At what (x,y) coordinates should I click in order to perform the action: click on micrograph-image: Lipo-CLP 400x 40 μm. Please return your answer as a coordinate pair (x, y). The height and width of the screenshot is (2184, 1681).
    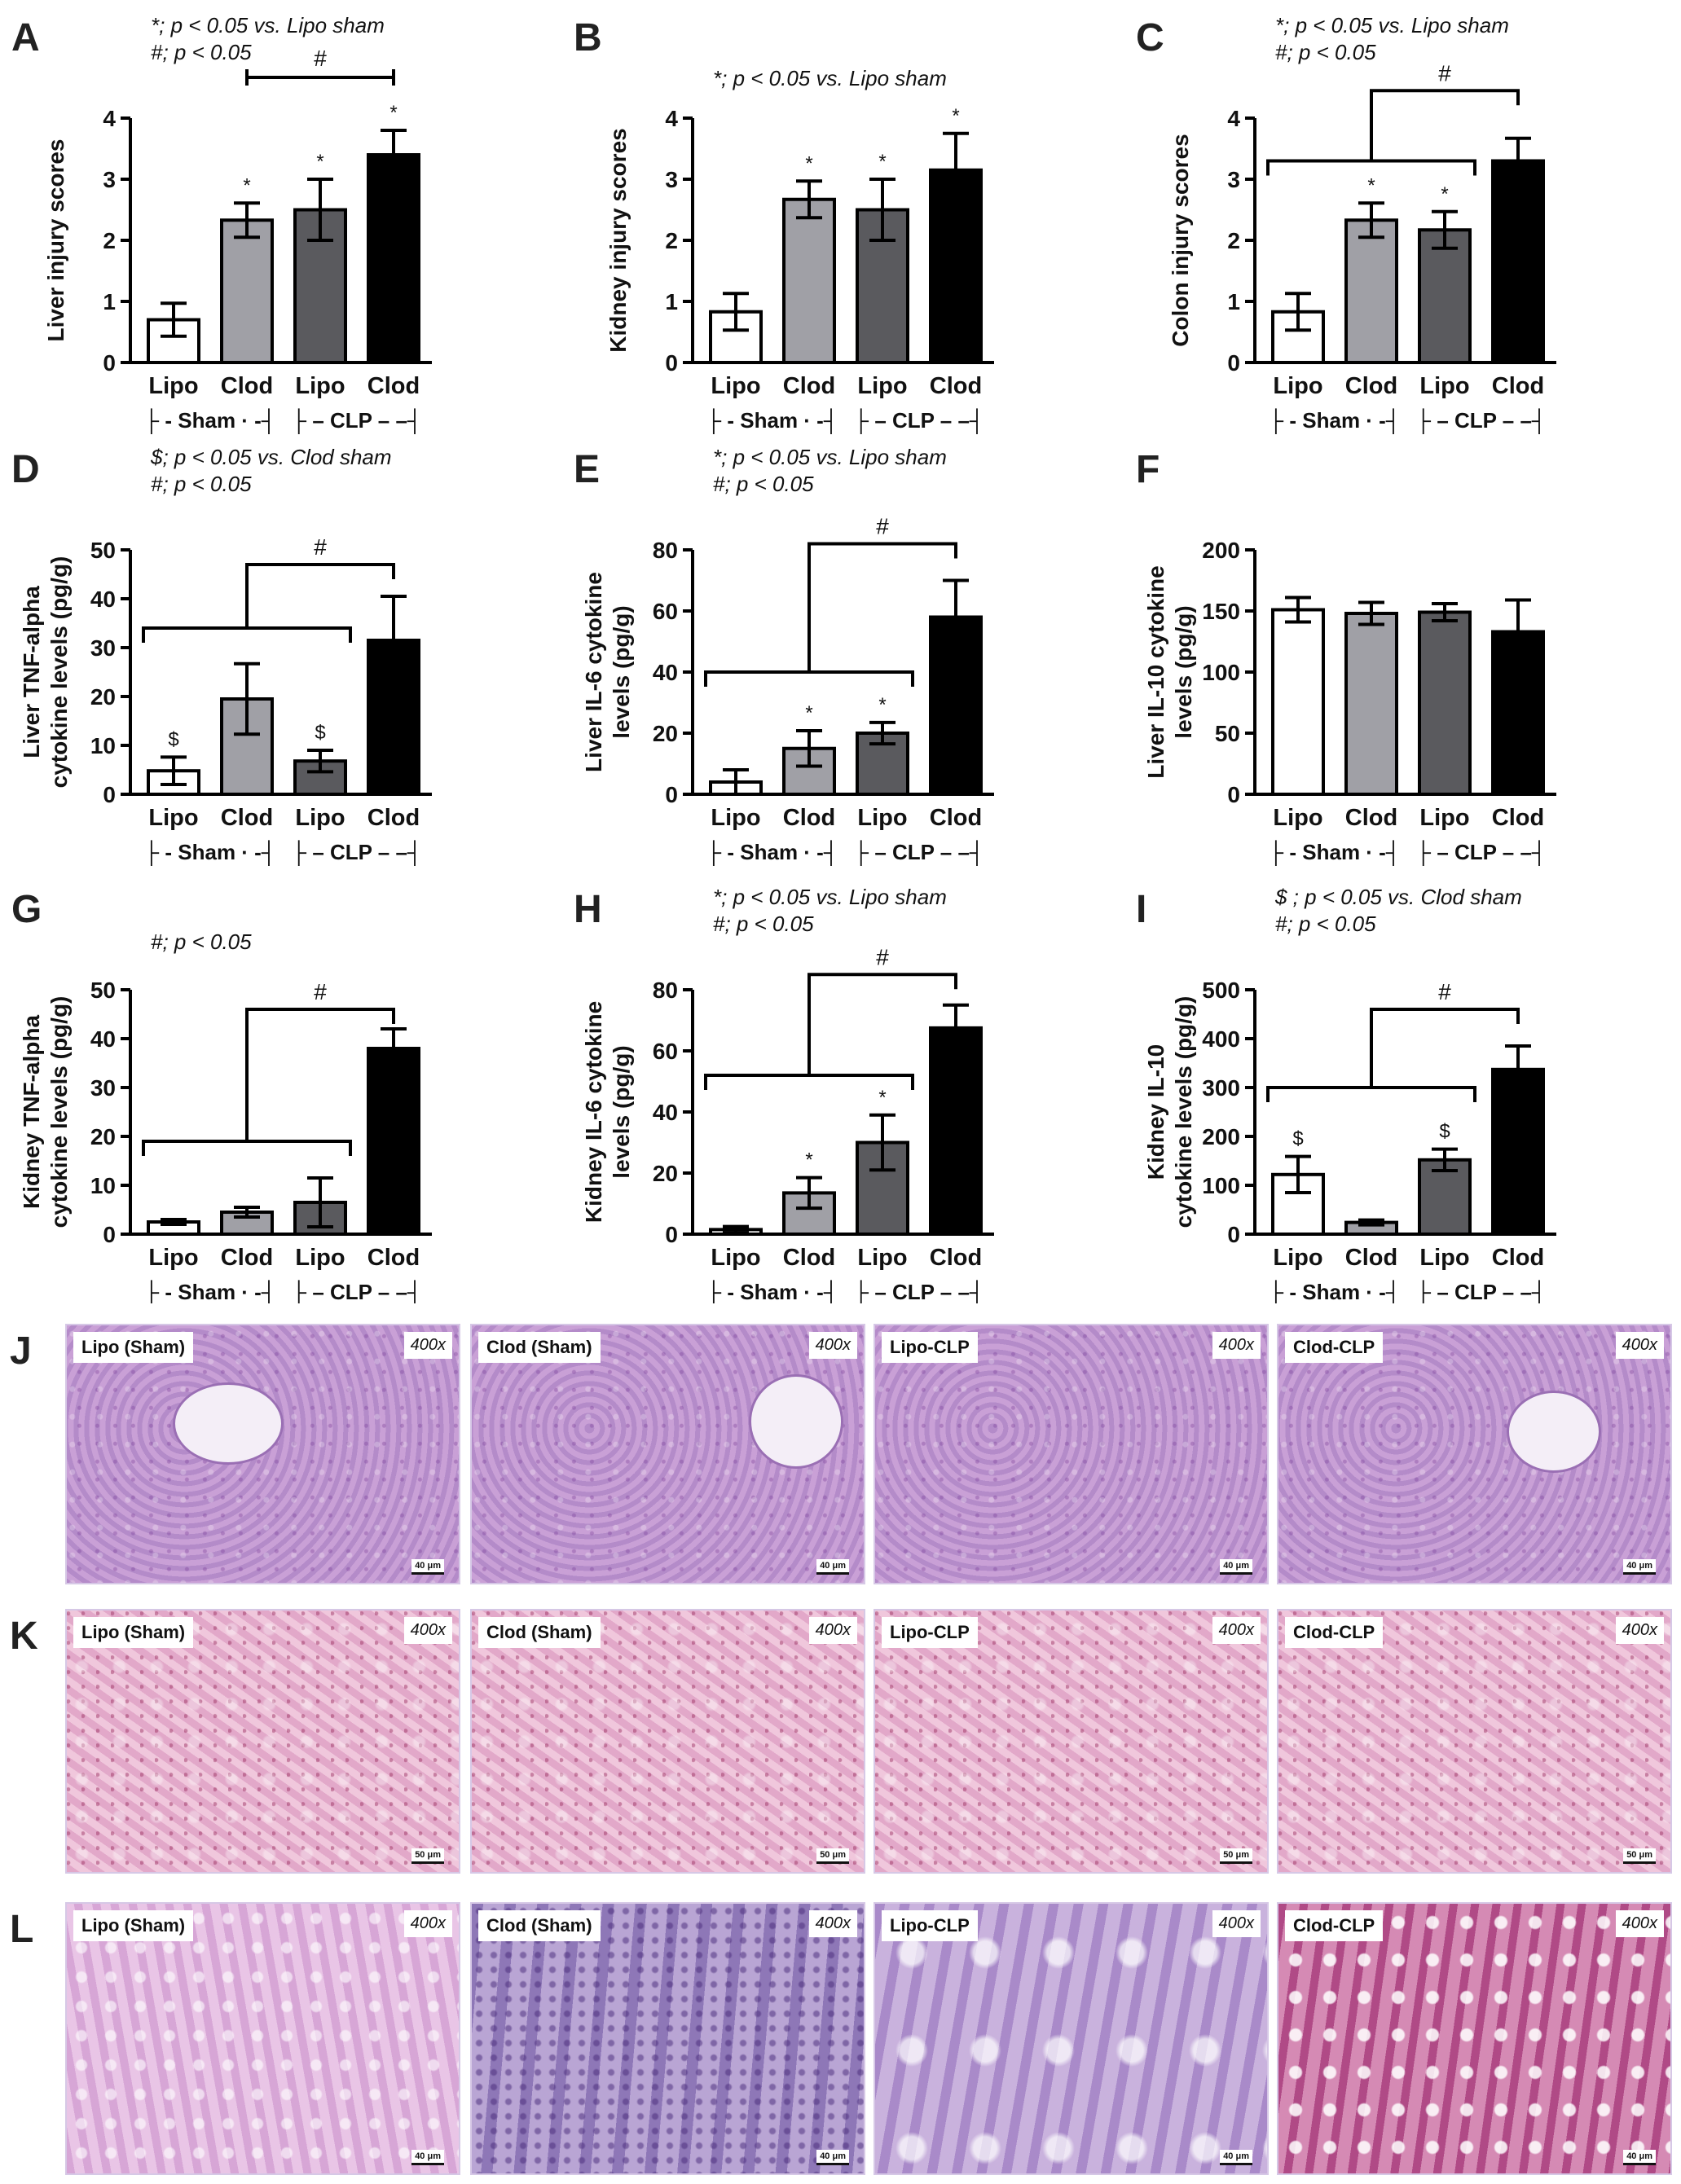
    Looking at the image, I should click on (1071, 1454).